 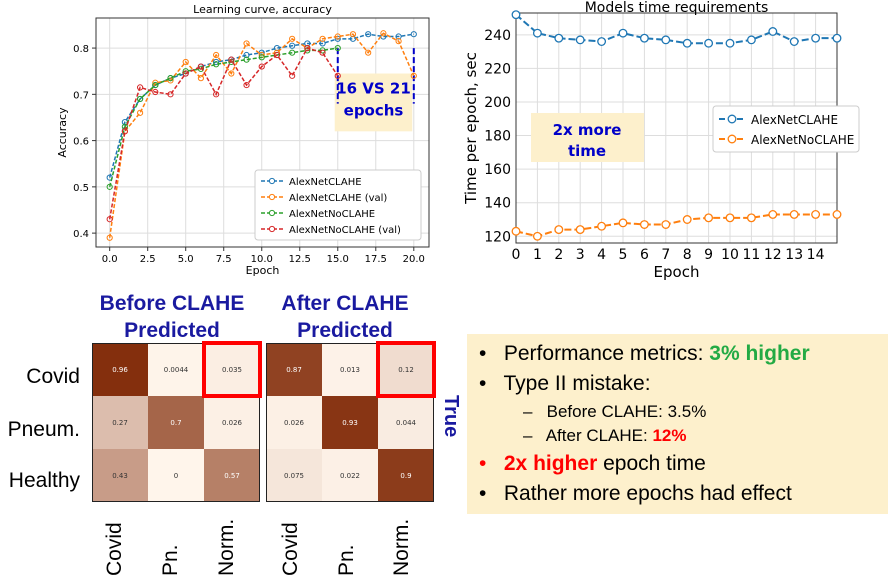 I want to click on tick-label-x: 12.5, so click(x=300, y=259).